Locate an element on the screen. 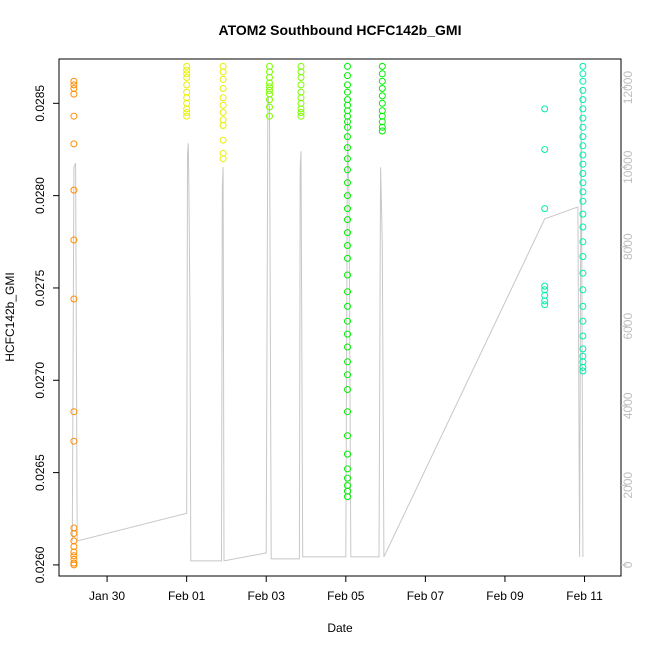  secondary-y-axis: 0 2000 4000 6000 8000 10000 12000 is located at coordinates (628, 319).